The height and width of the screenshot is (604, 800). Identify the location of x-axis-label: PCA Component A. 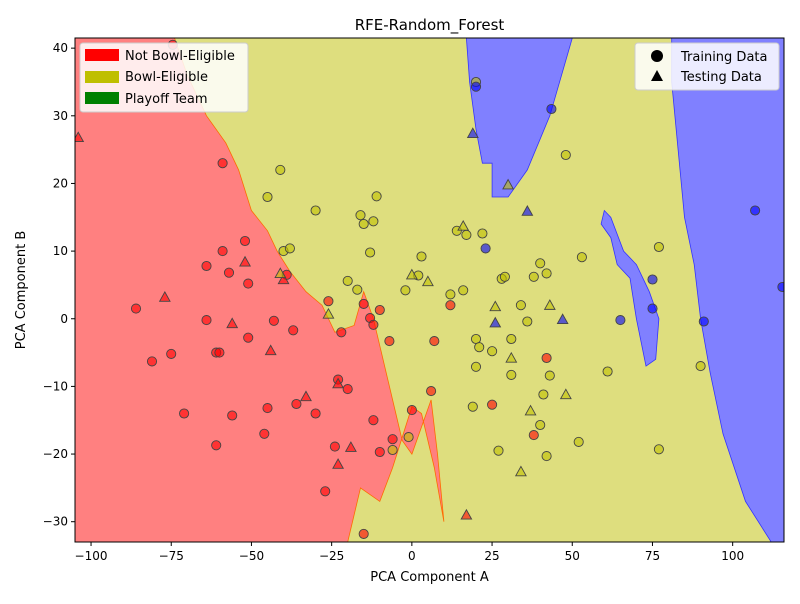
(429, 577).